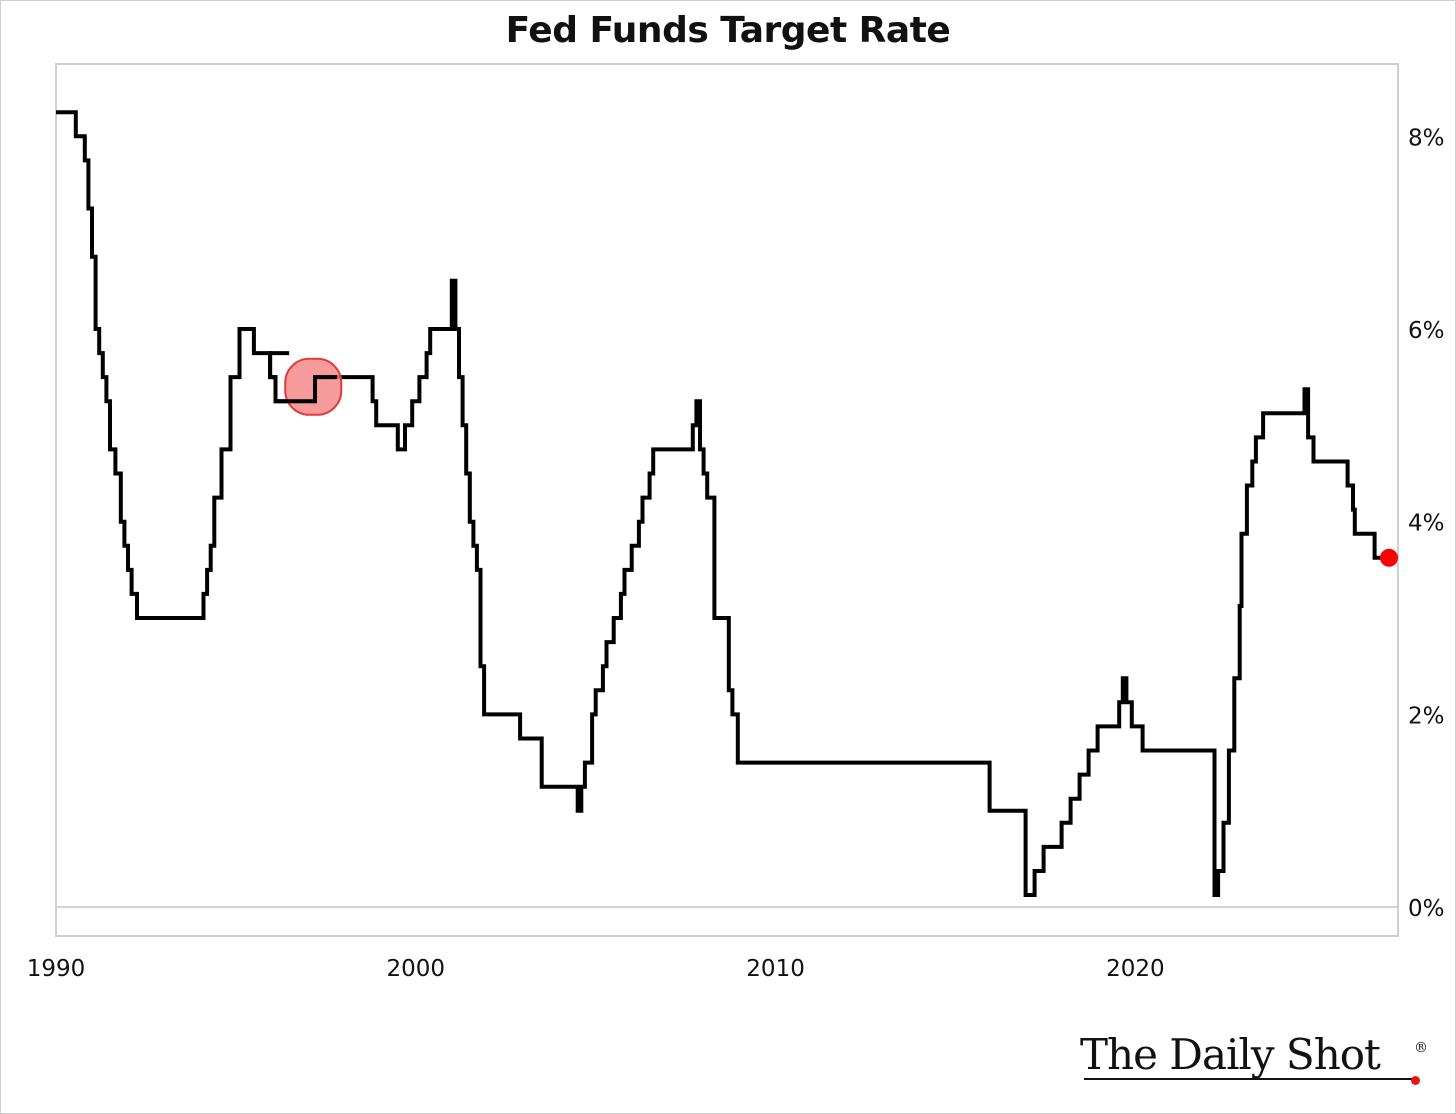  I want to click on y-tick-label-6: 6%, so click(1426, 331).